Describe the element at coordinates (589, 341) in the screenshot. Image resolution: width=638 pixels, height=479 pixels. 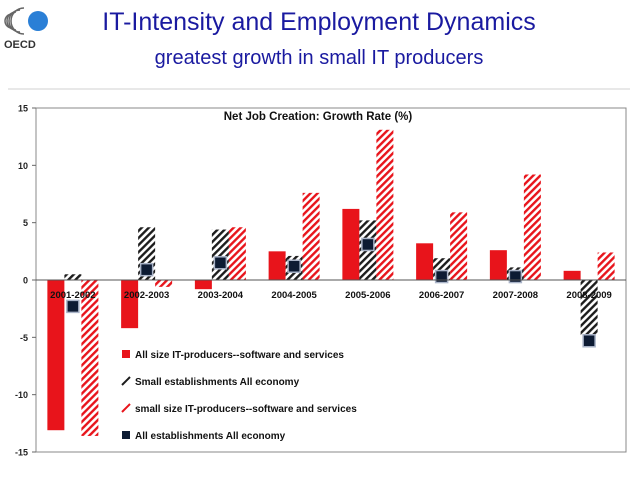
I see `marker-all-establishments-2008-2009` at that location.